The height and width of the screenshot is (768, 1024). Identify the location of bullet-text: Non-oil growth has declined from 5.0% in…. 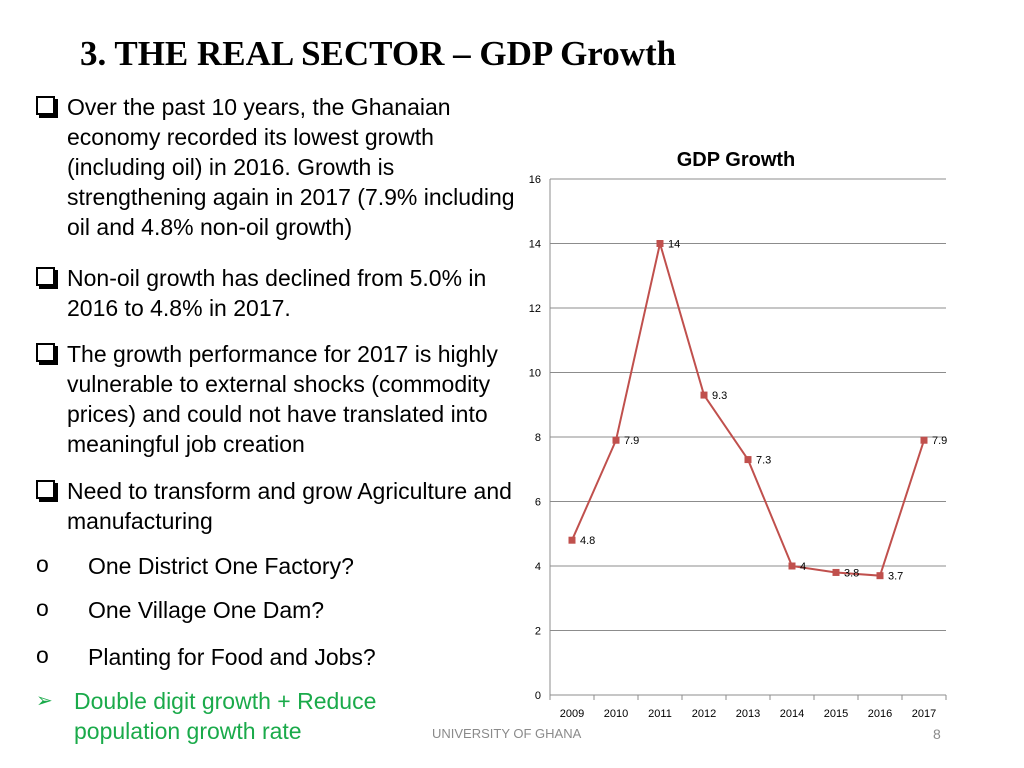
(277, 293).